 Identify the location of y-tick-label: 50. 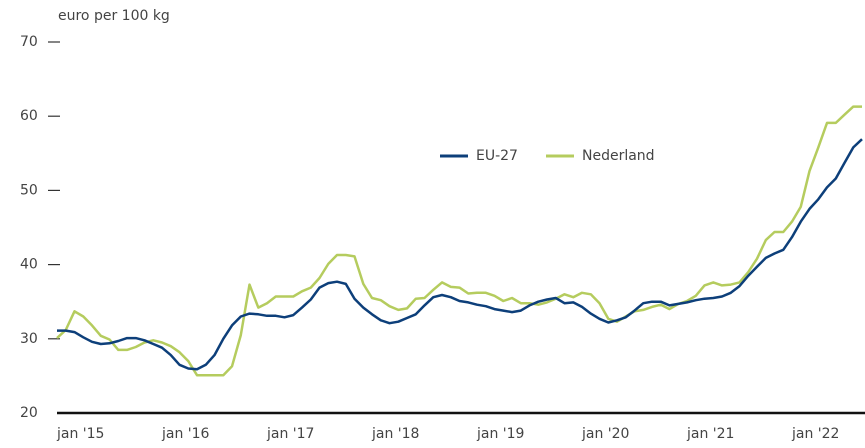
(29, 190).